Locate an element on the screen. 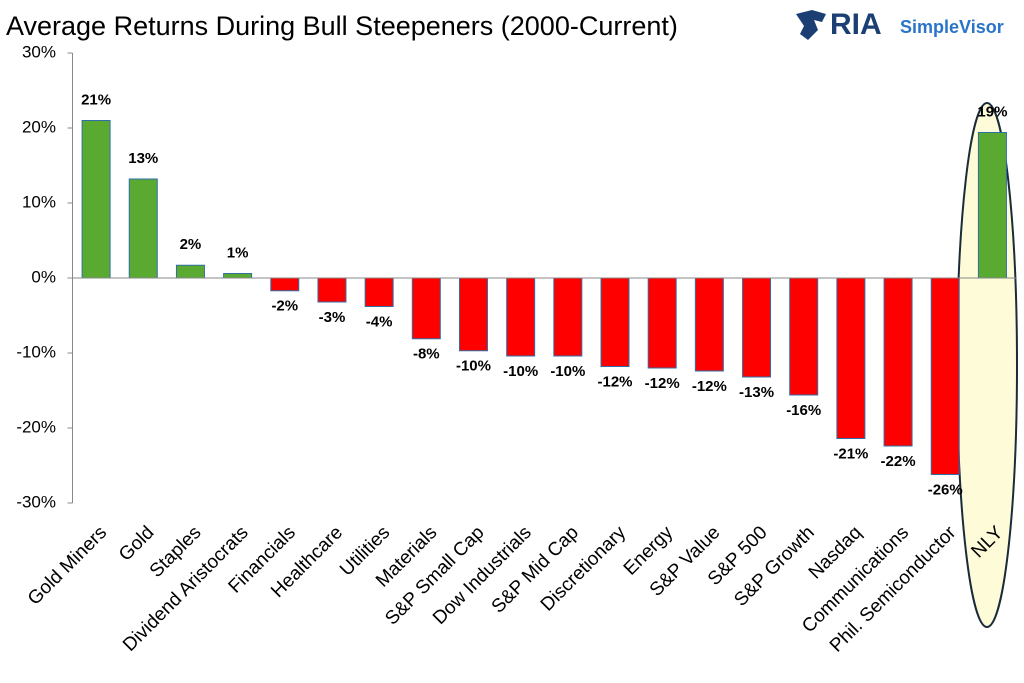 This screenshot has height=683, width=1024. value-label: -16% is located at coordinates (803, 410).